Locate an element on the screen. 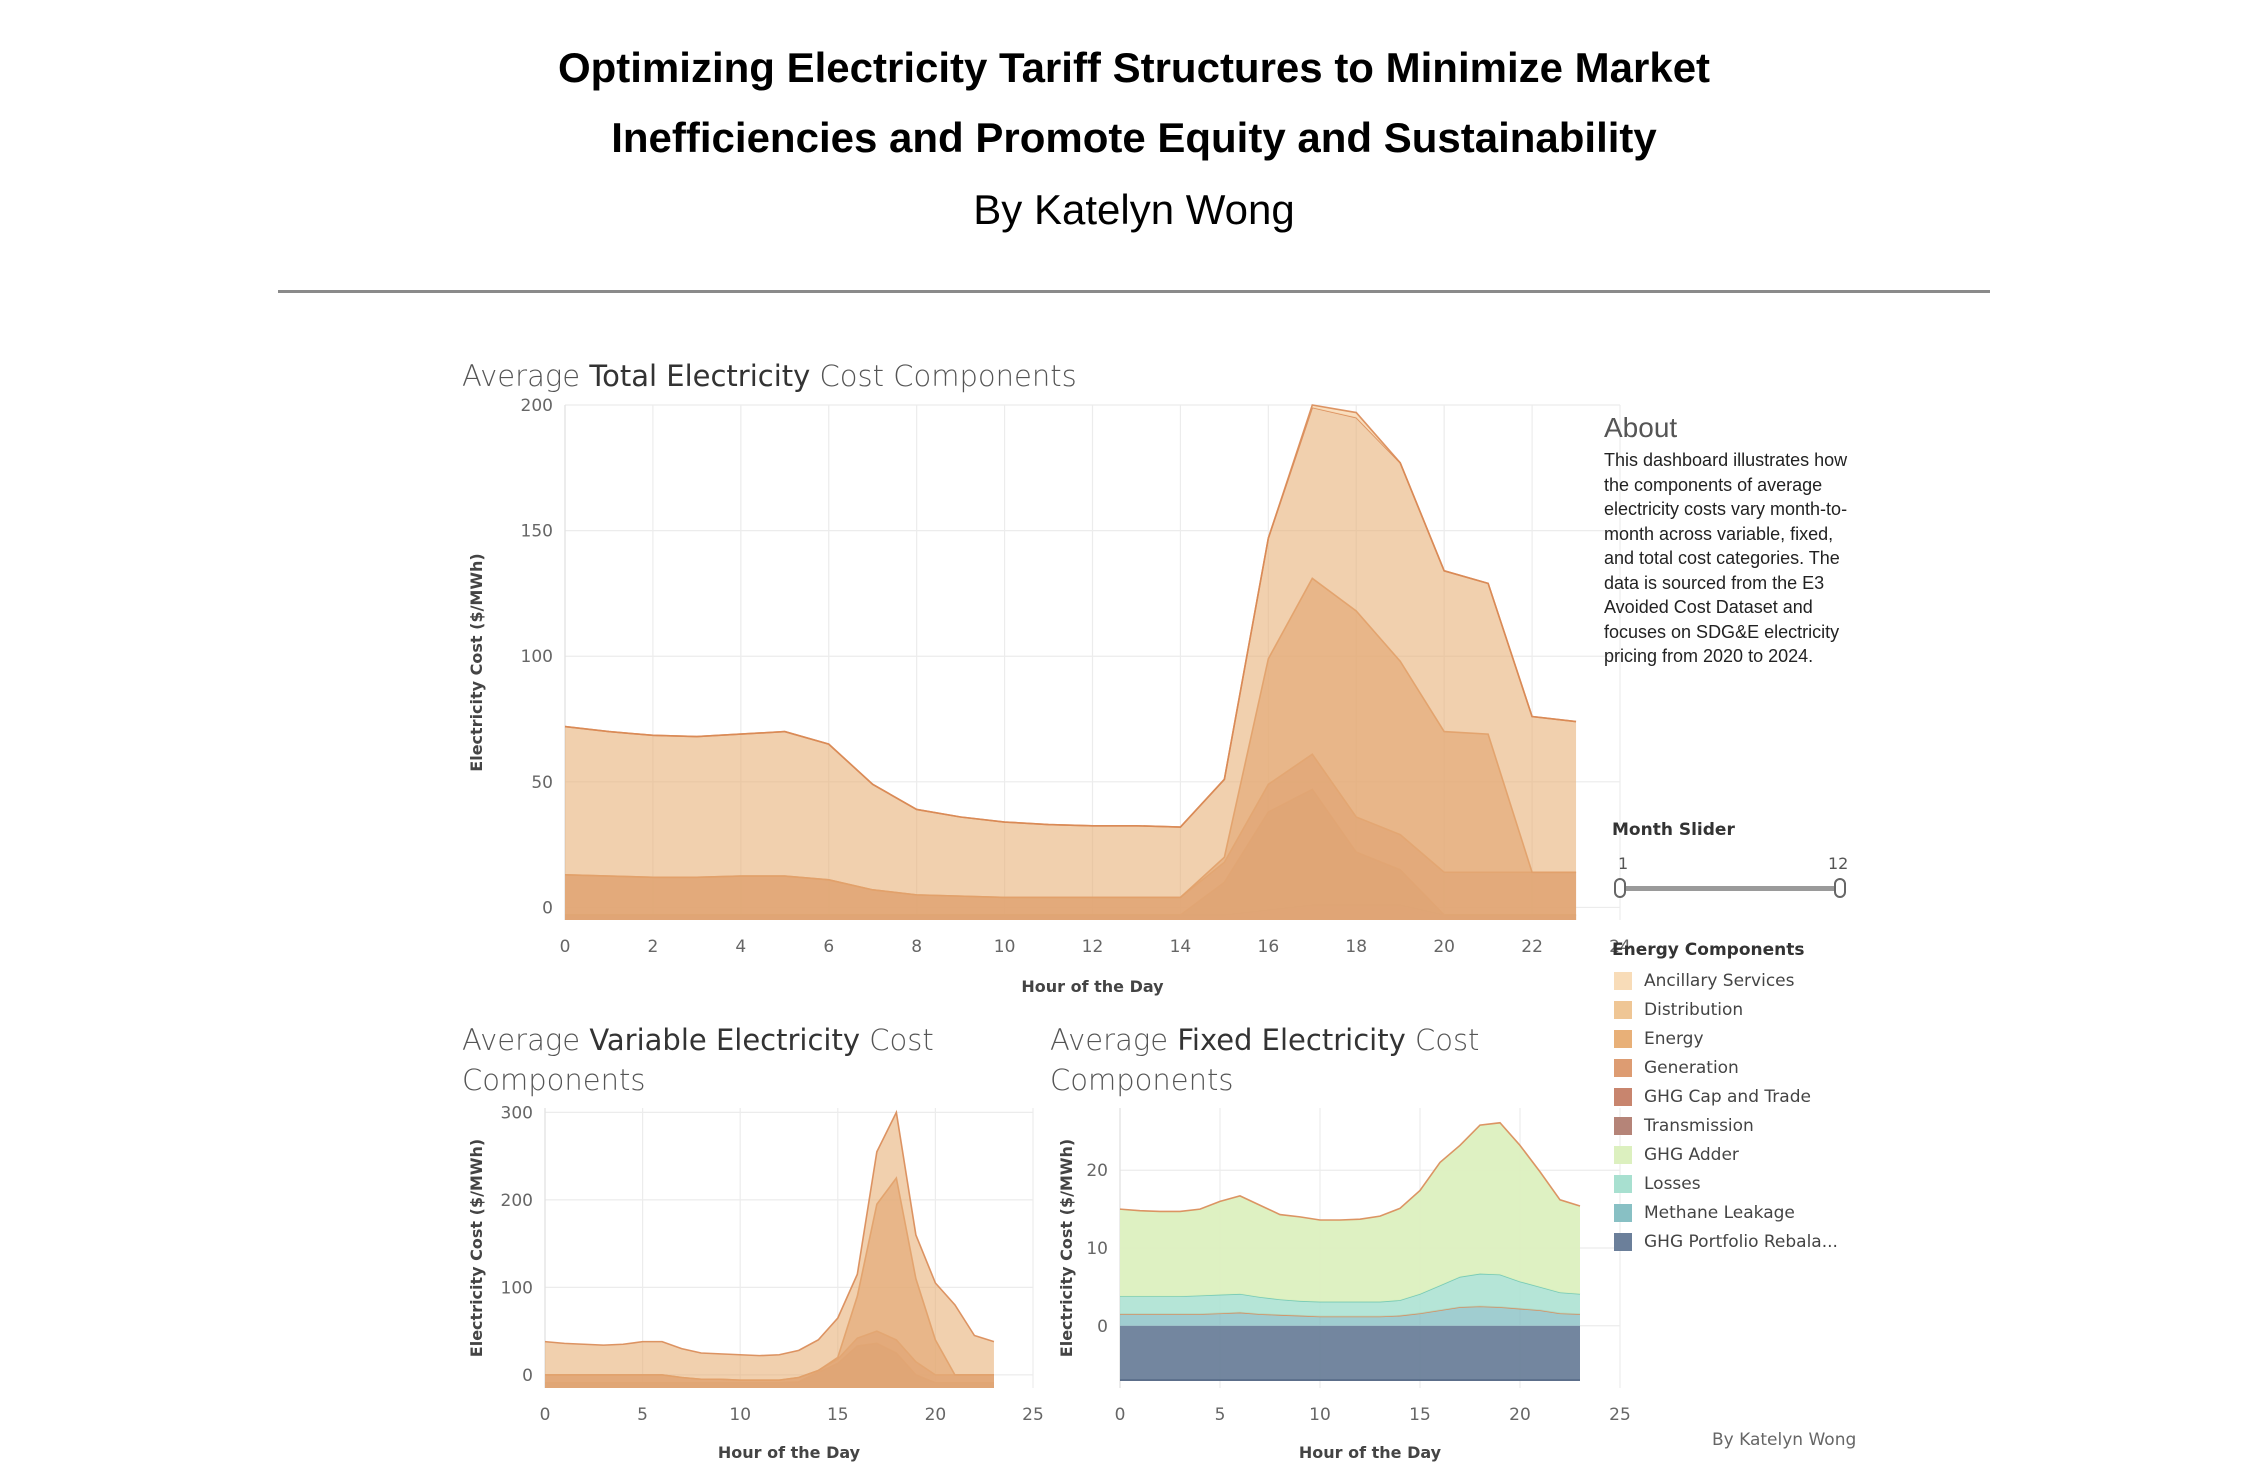 The height and width of the screenshot is (1476, 2268). area-energy is located at coordinates (769, 1250).